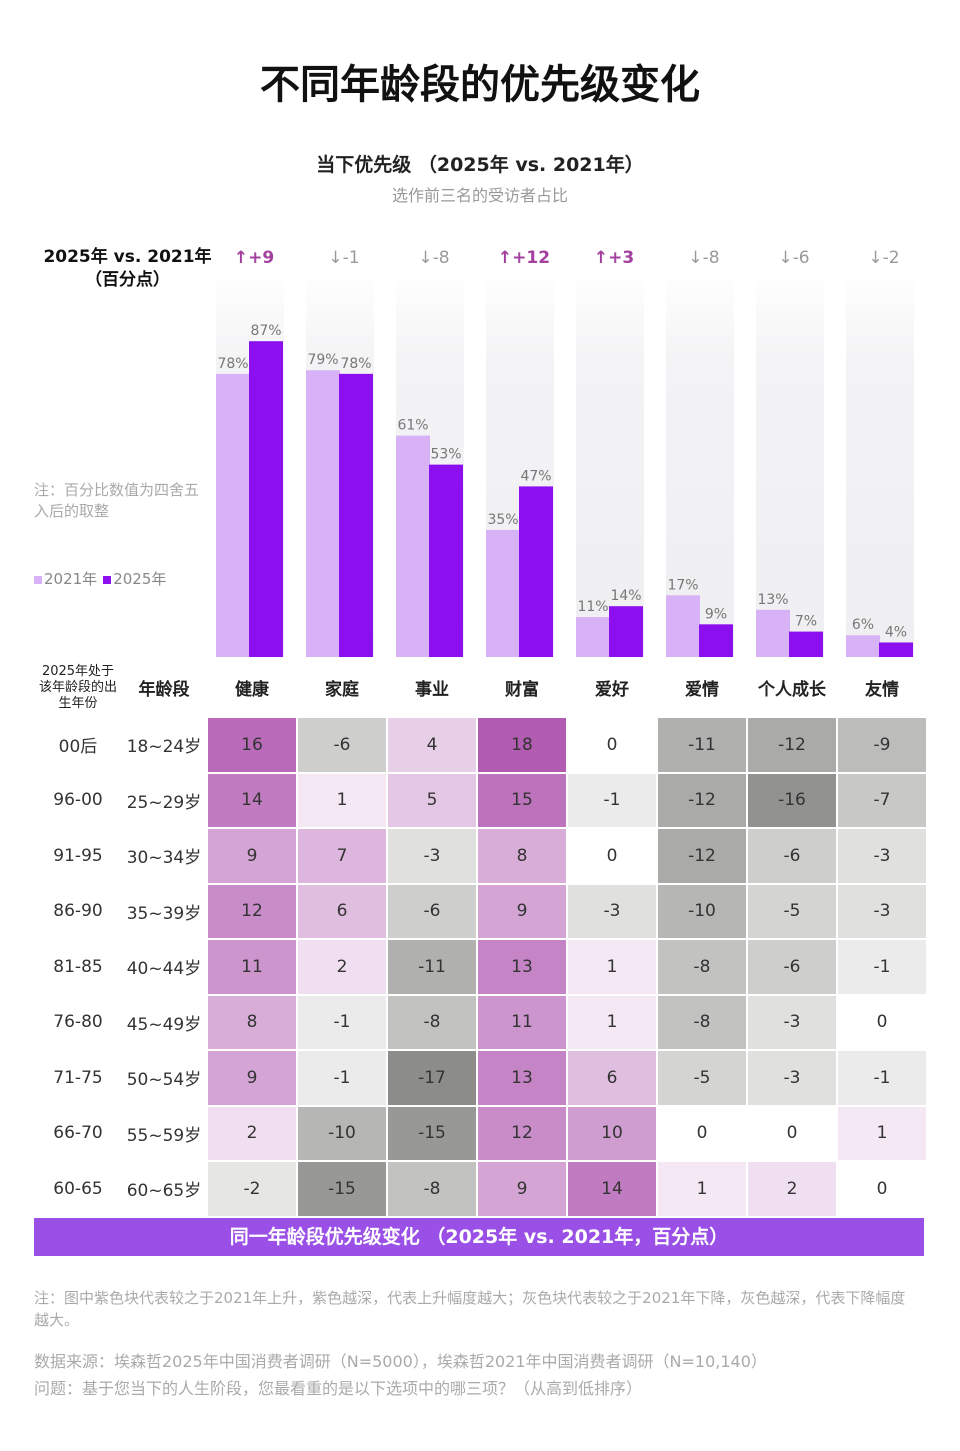 This screenshot has height=1451, width=960. Describe the element at coordinates (592, 607) in the screenshot. I see `bar-value-label: 11%` at that location.